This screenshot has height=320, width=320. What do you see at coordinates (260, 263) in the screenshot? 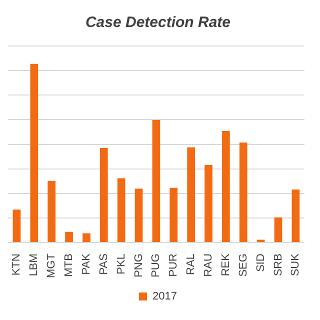
I see `x-tick-label: SID` at bounding box center [260, 263].